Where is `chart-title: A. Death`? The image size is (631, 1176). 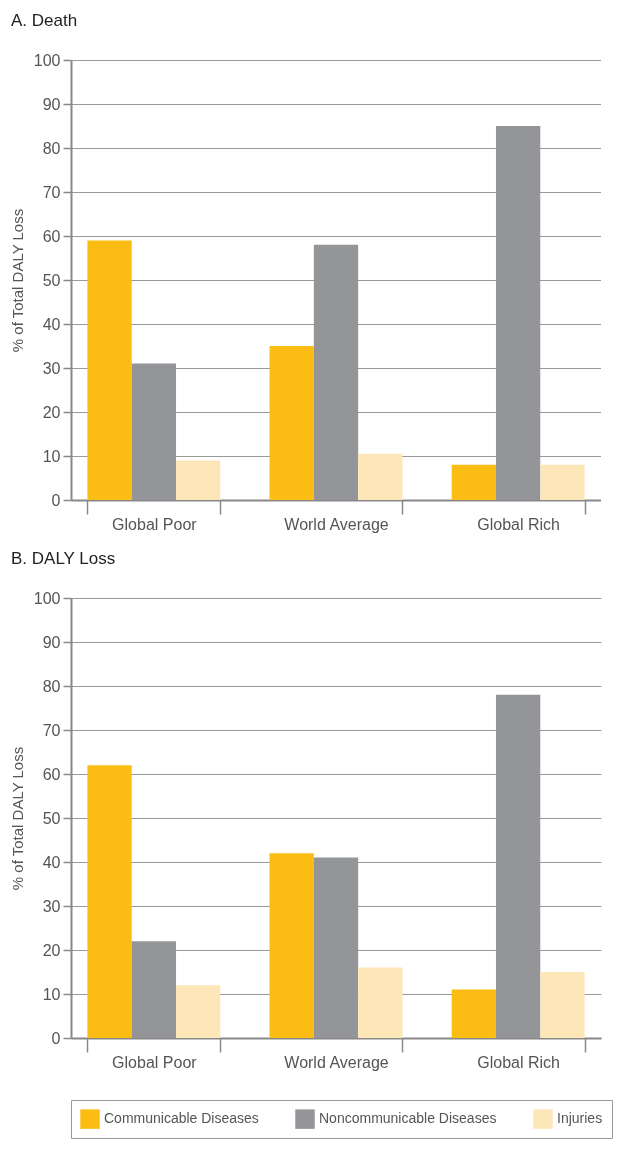
chart-title: A. Death is located at coordinates (44, 20).